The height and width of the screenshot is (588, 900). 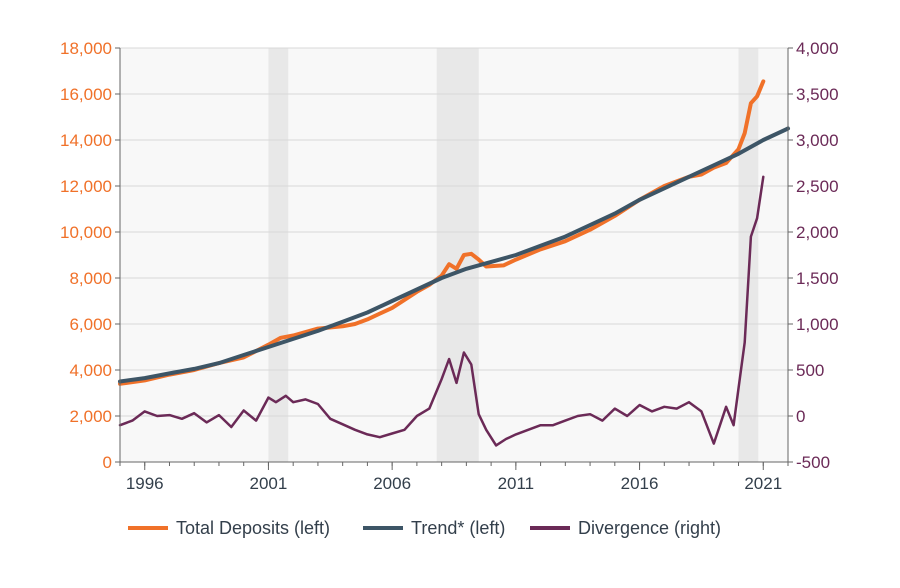 What do you see at coordinates (454, 477) in the screenshot?
I see `x-axis-ticks: 1996 2001 2006 2011 2016 2021` at bounding box center [454, 477].